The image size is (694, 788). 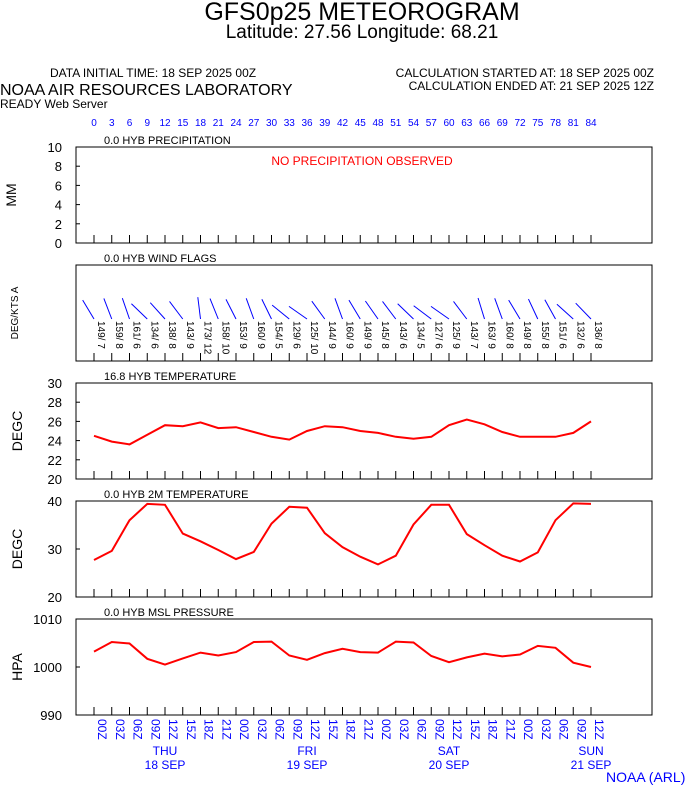 What do you see at coordinates (171, 335) in the screenshot?
I see `wind-label: 138/ 8` at bounding box center [171, 335].